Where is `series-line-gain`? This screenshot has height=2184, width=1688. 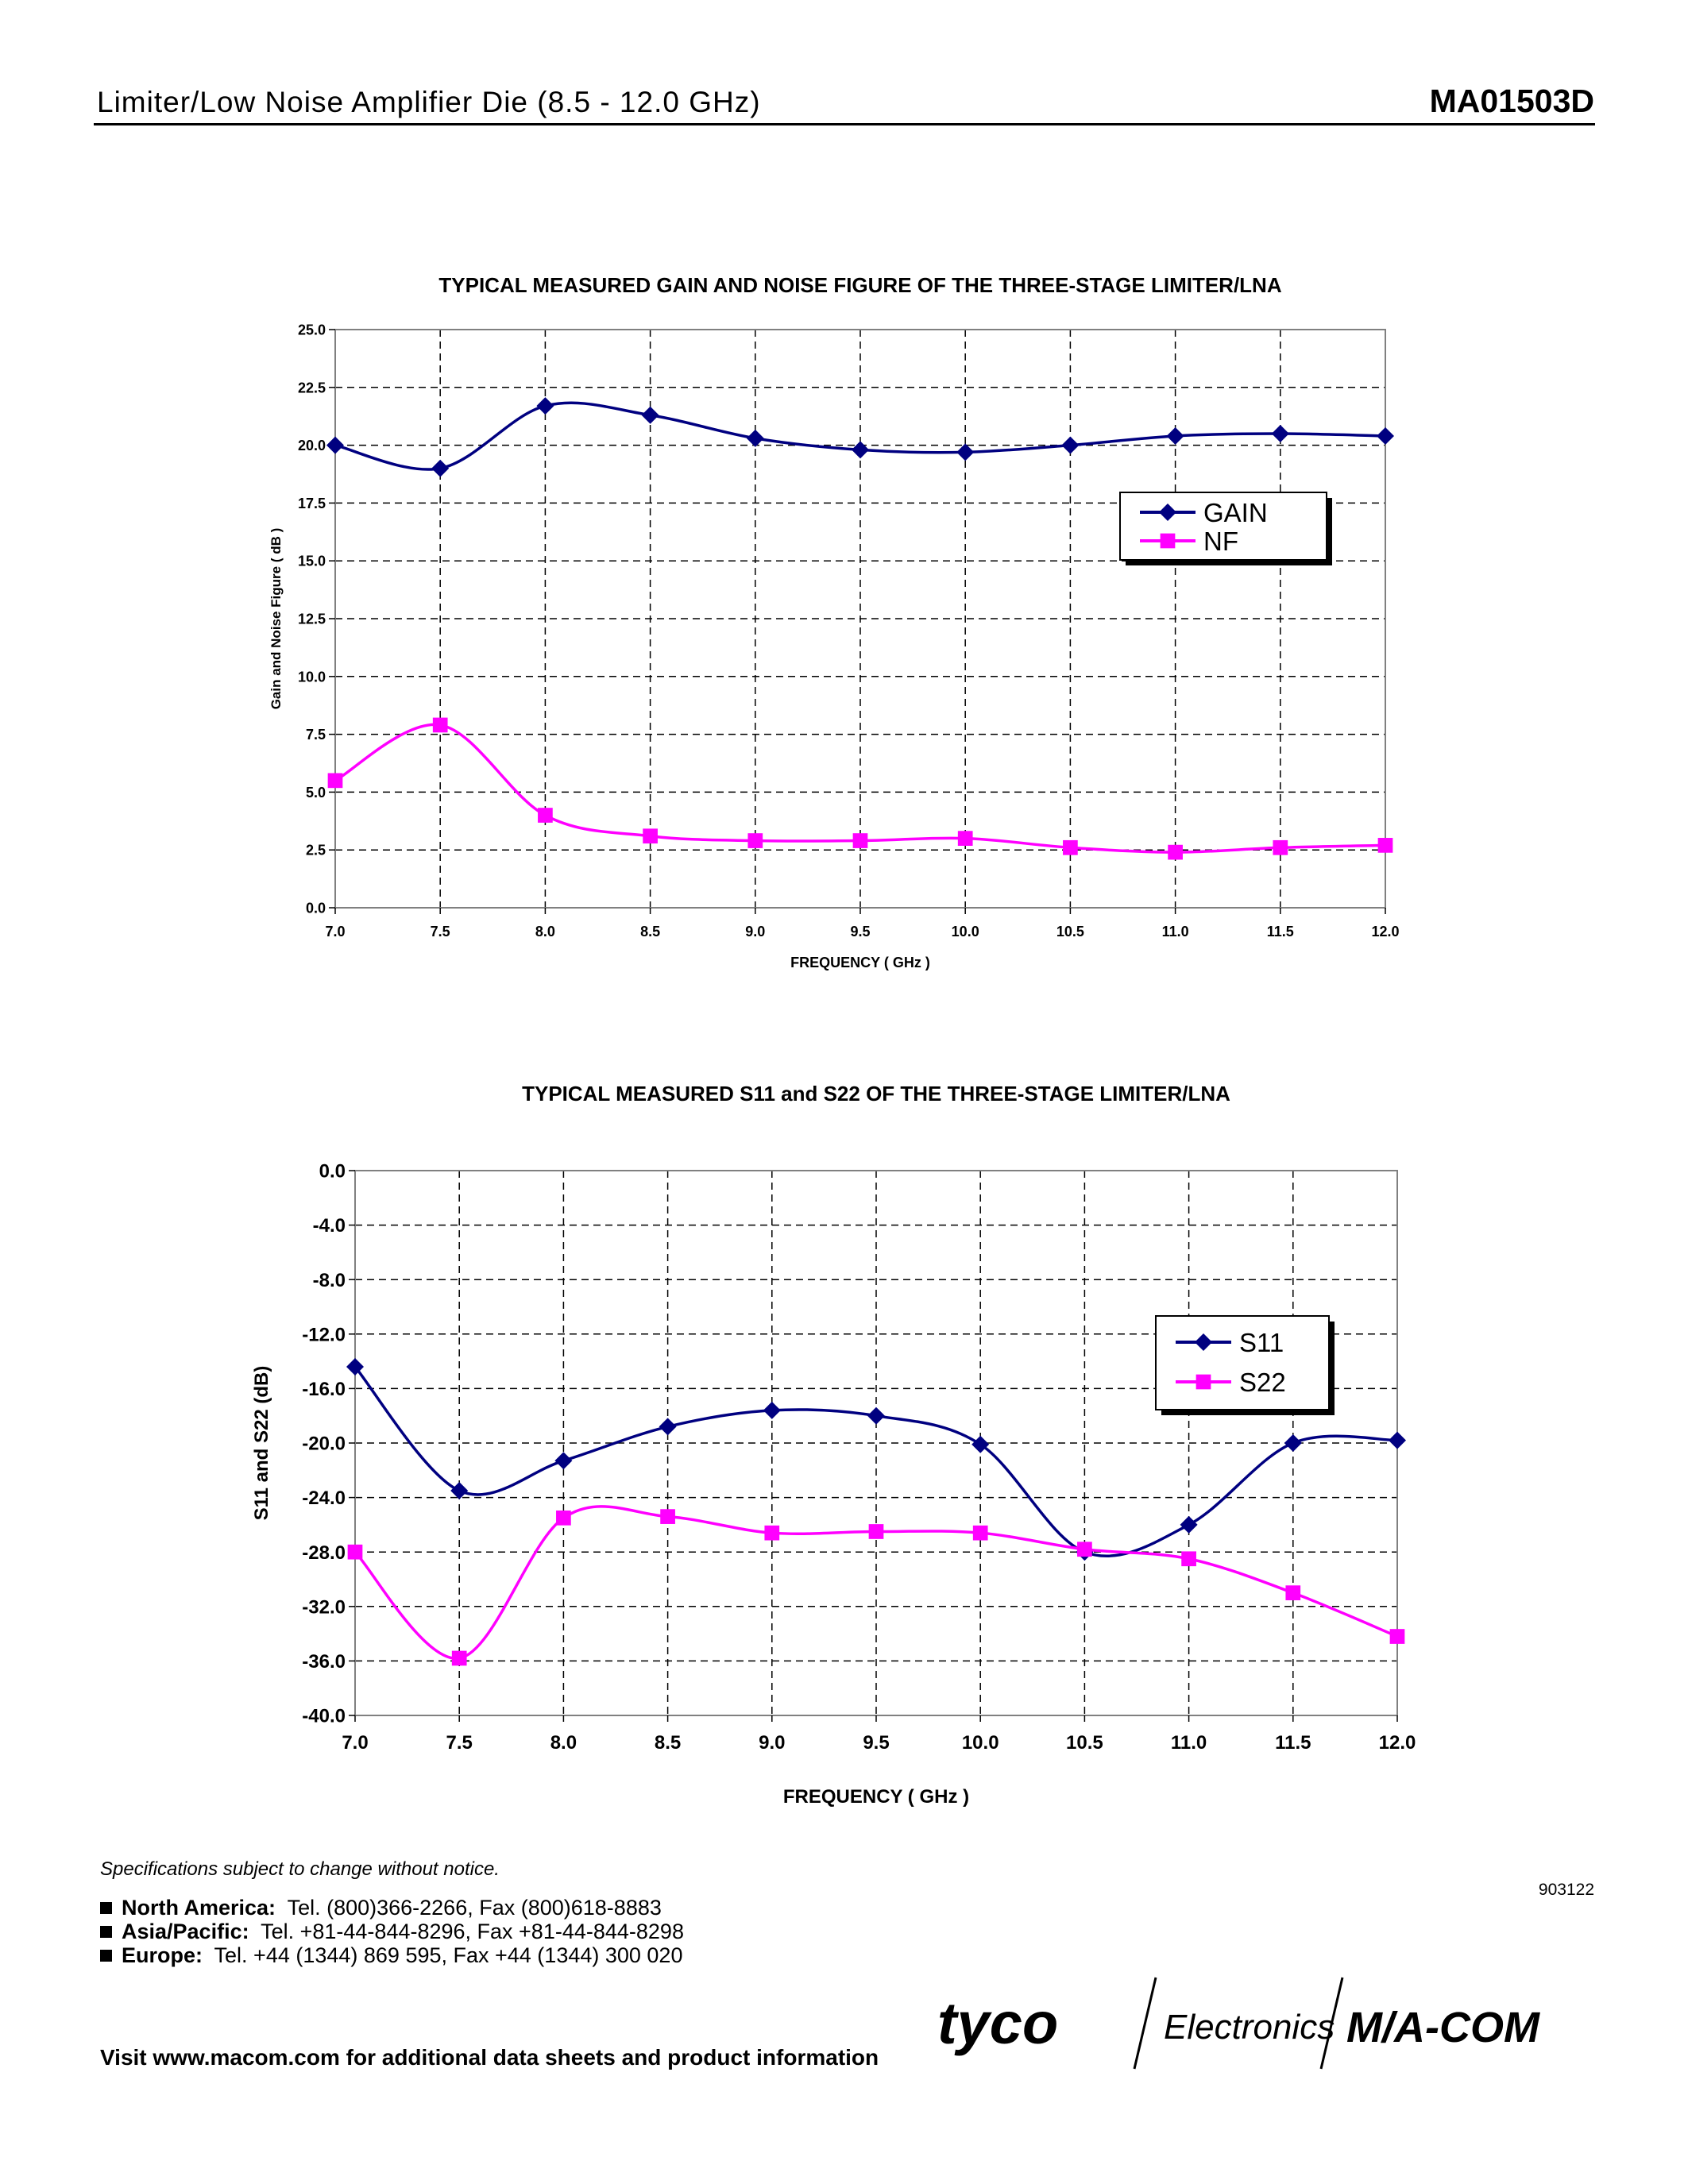
series-line-gain is located at coordinates (860, 436).